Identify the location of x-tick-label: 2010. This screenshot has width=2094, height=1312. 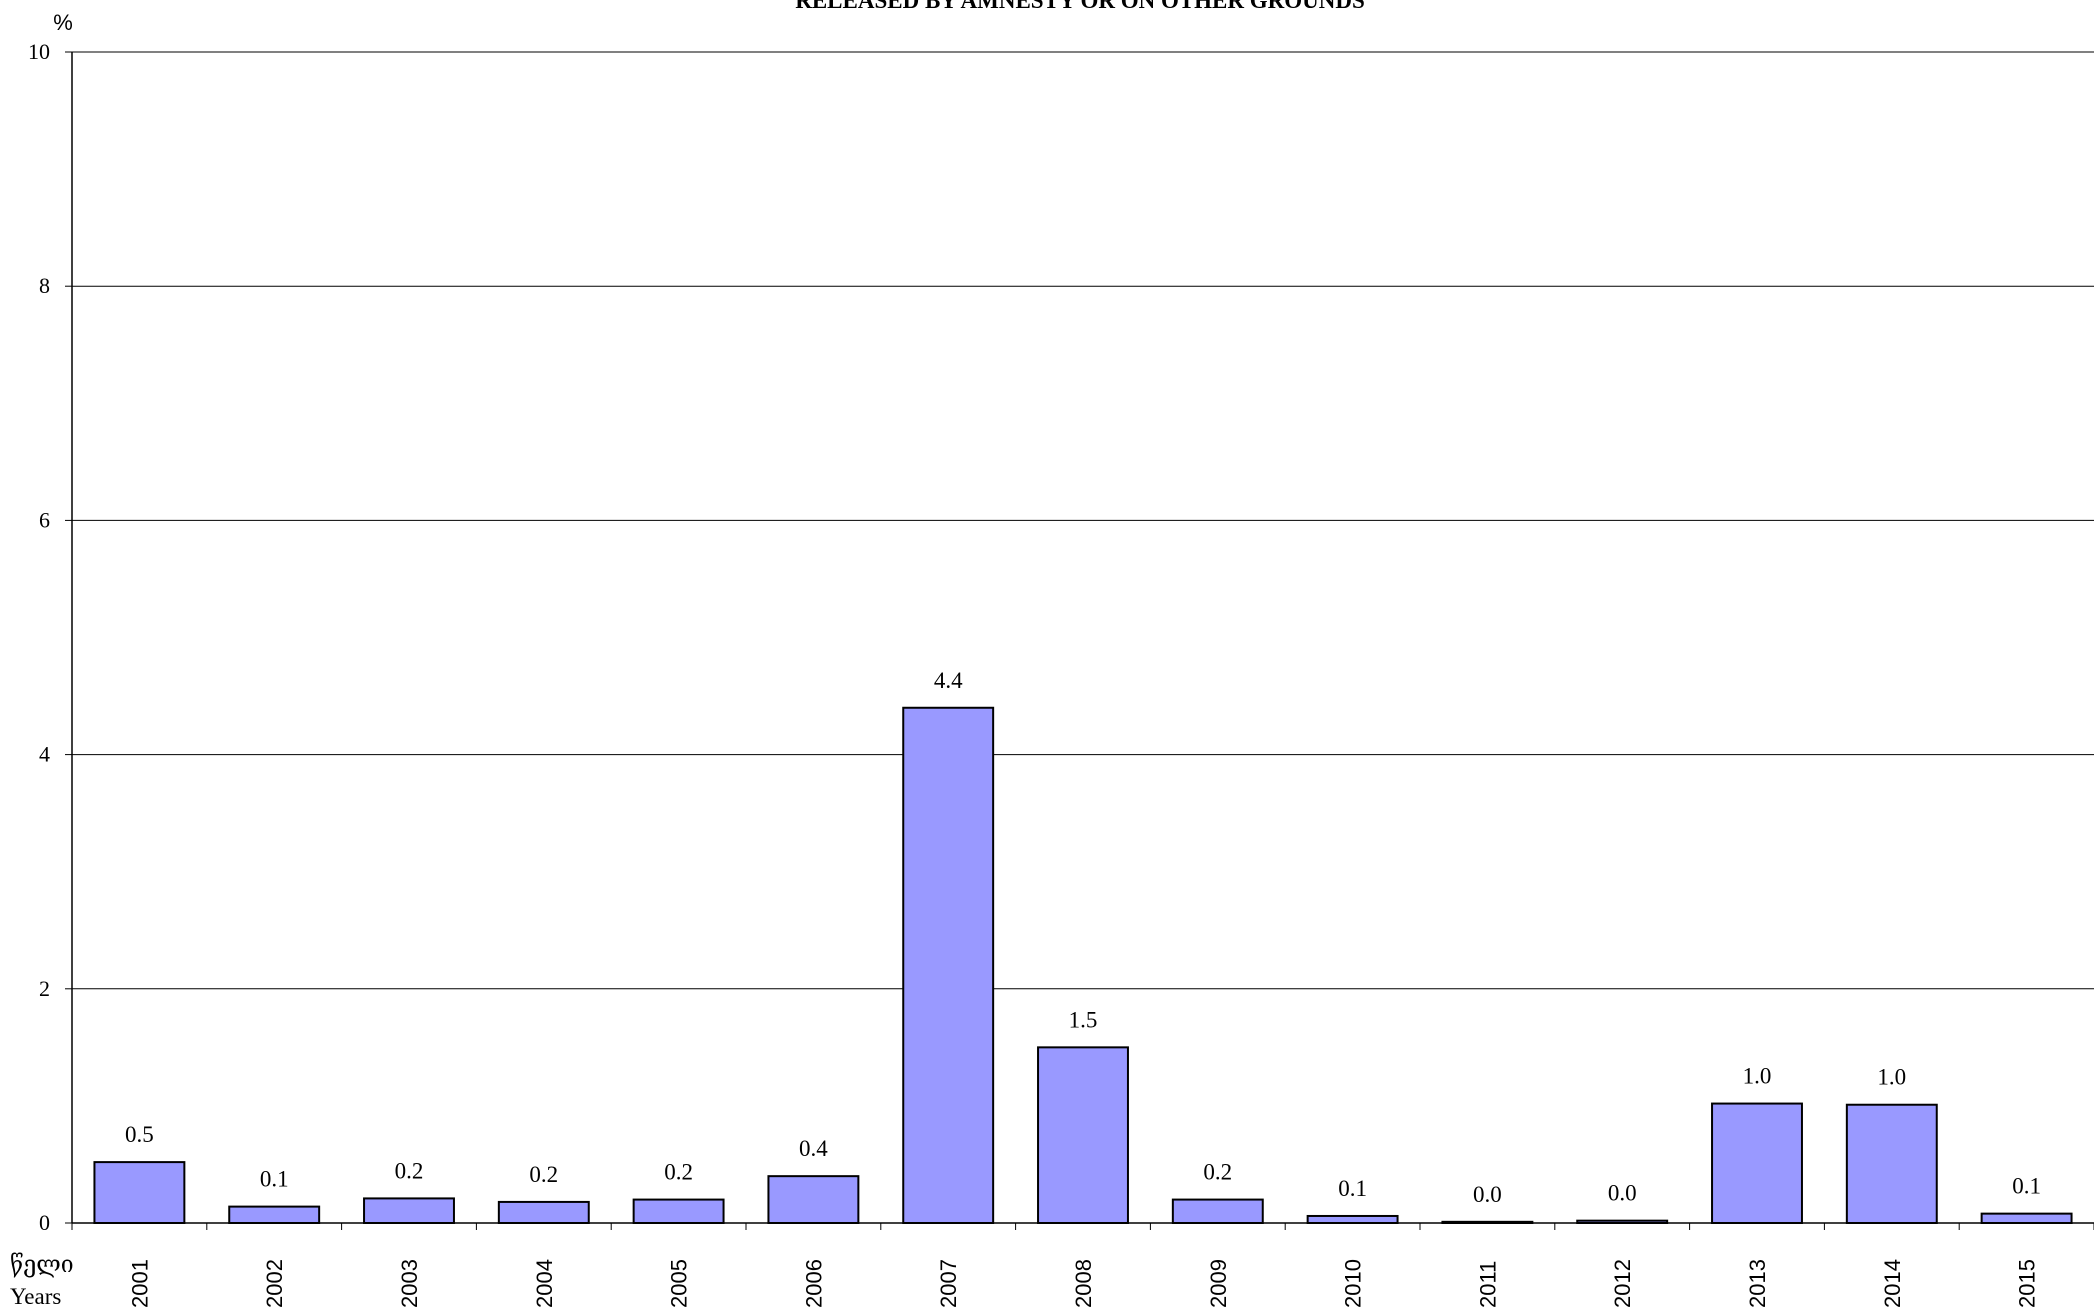
(1353, 1283).